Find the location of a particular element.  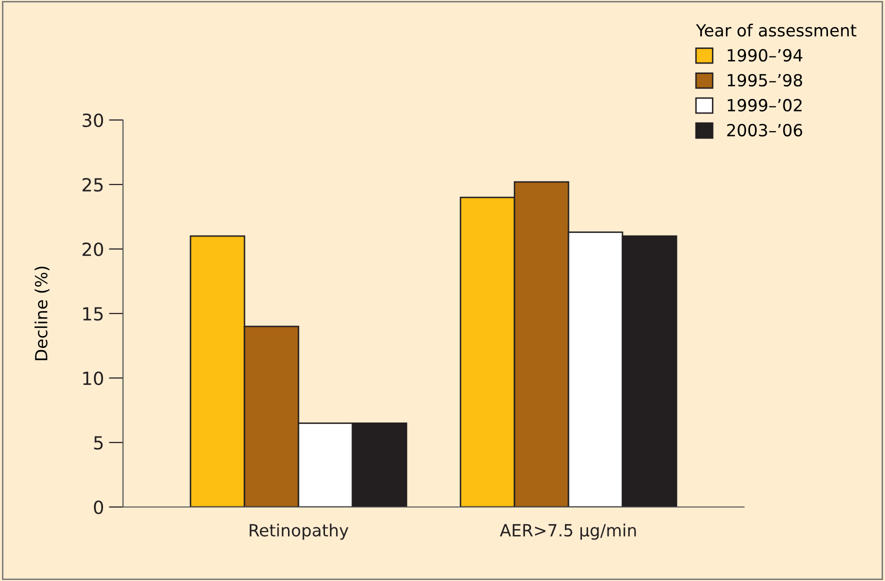

y-axis-title: Decline (%) is located at coordinates (42, 313).